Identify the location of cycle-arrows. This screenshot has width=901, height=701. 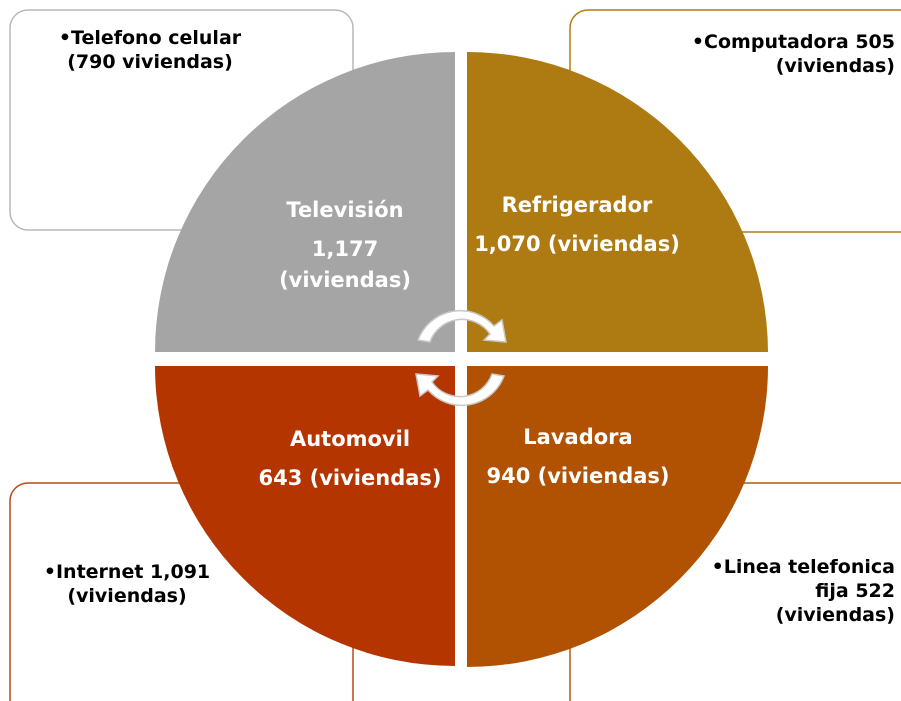
(461, 358).